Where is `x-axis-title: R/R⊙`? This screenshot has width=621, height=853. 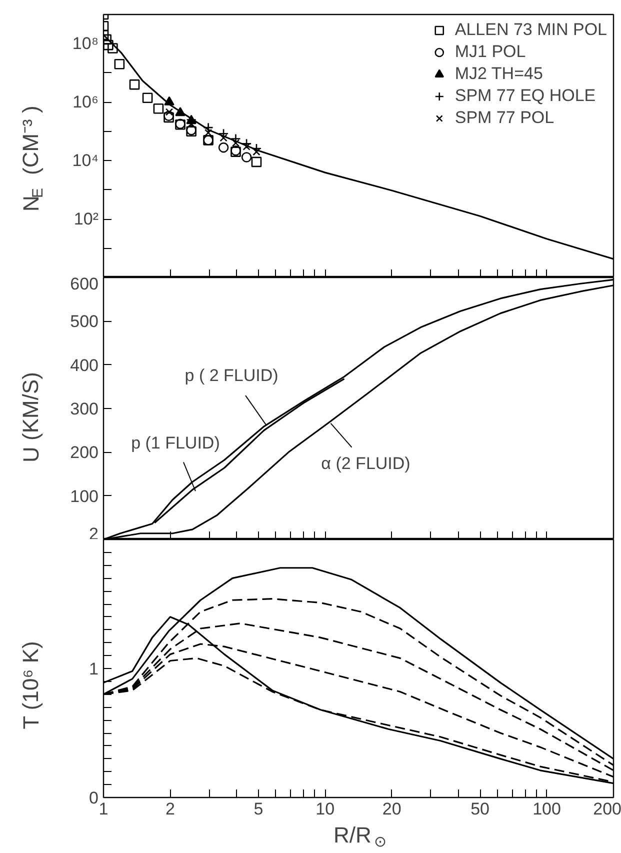 x-axis-title: R/R⊙ is located at coordinates (360, 836).